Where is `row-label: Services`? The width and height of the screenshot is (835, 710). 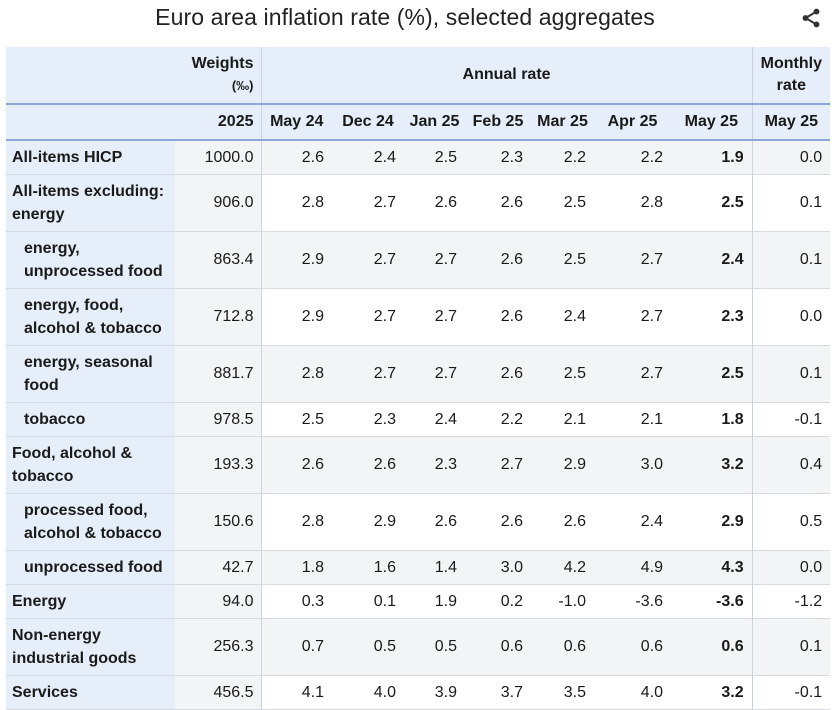 row-label: Services is located at coordinates (90, 692).